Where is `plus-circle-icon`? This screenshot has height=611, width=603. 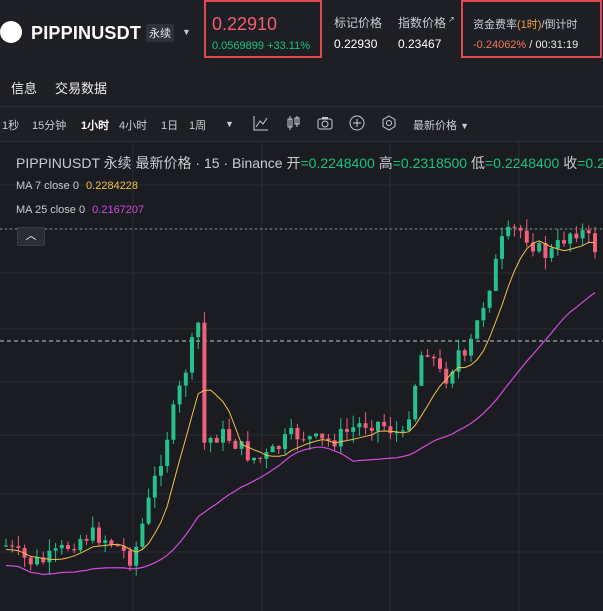
plus-circle-icon is located at coordinates (357, 123).